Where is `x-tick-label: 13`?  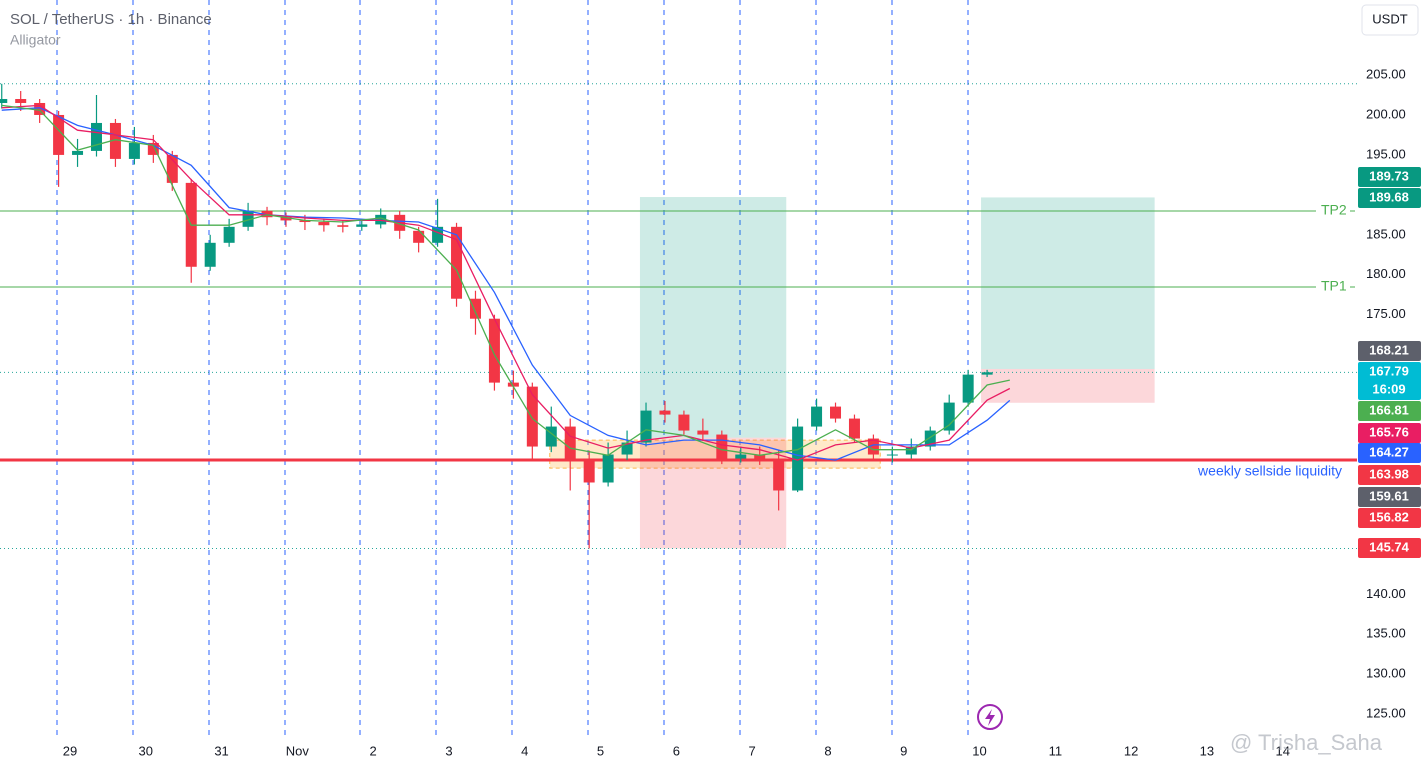
x-tick-label: 13 is located at coordinates (1207, 750).